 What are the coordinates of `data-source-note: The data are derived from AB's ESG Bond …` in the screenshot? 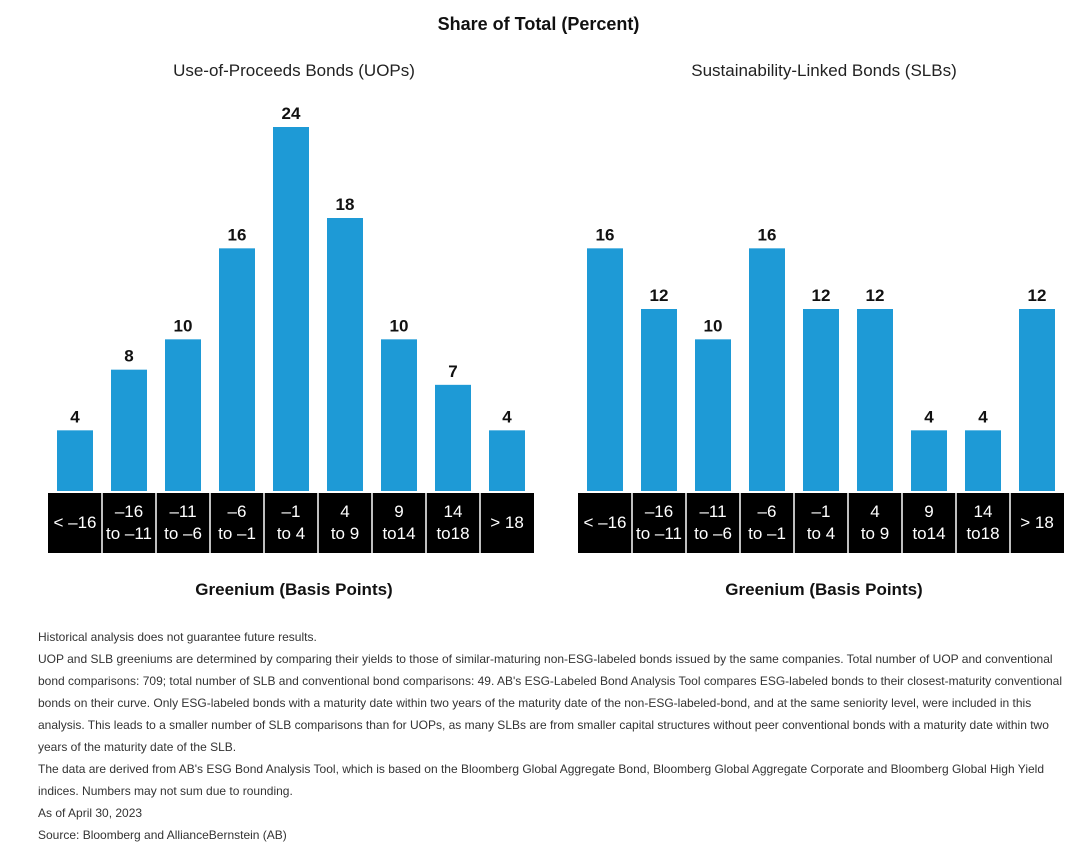 It's located at (541, 780).